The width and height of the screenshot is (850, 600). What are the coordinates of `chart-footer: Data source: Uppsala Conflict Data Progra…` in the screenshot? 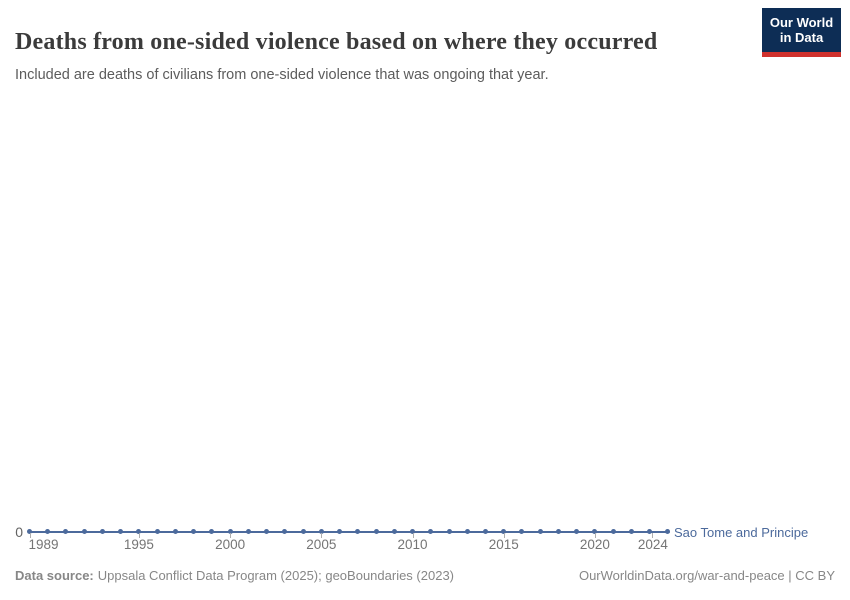 It's located at (425, 575).